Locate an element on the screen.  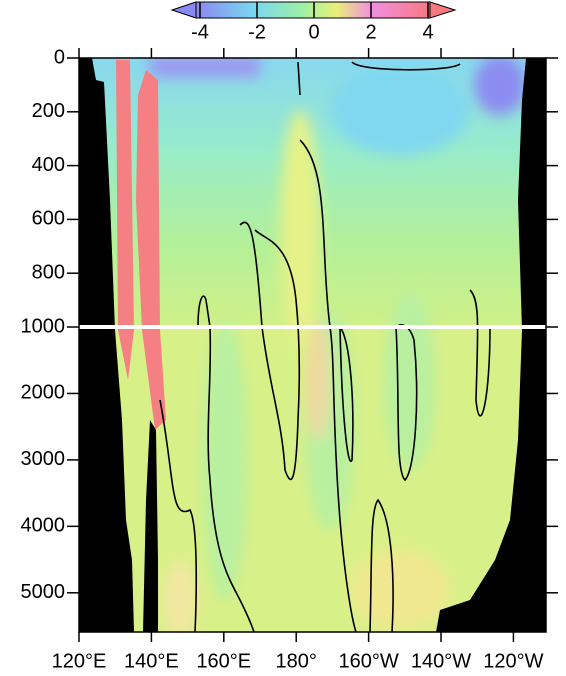
colorbar-tick-label: 4 is located at coordinates (427, 32).